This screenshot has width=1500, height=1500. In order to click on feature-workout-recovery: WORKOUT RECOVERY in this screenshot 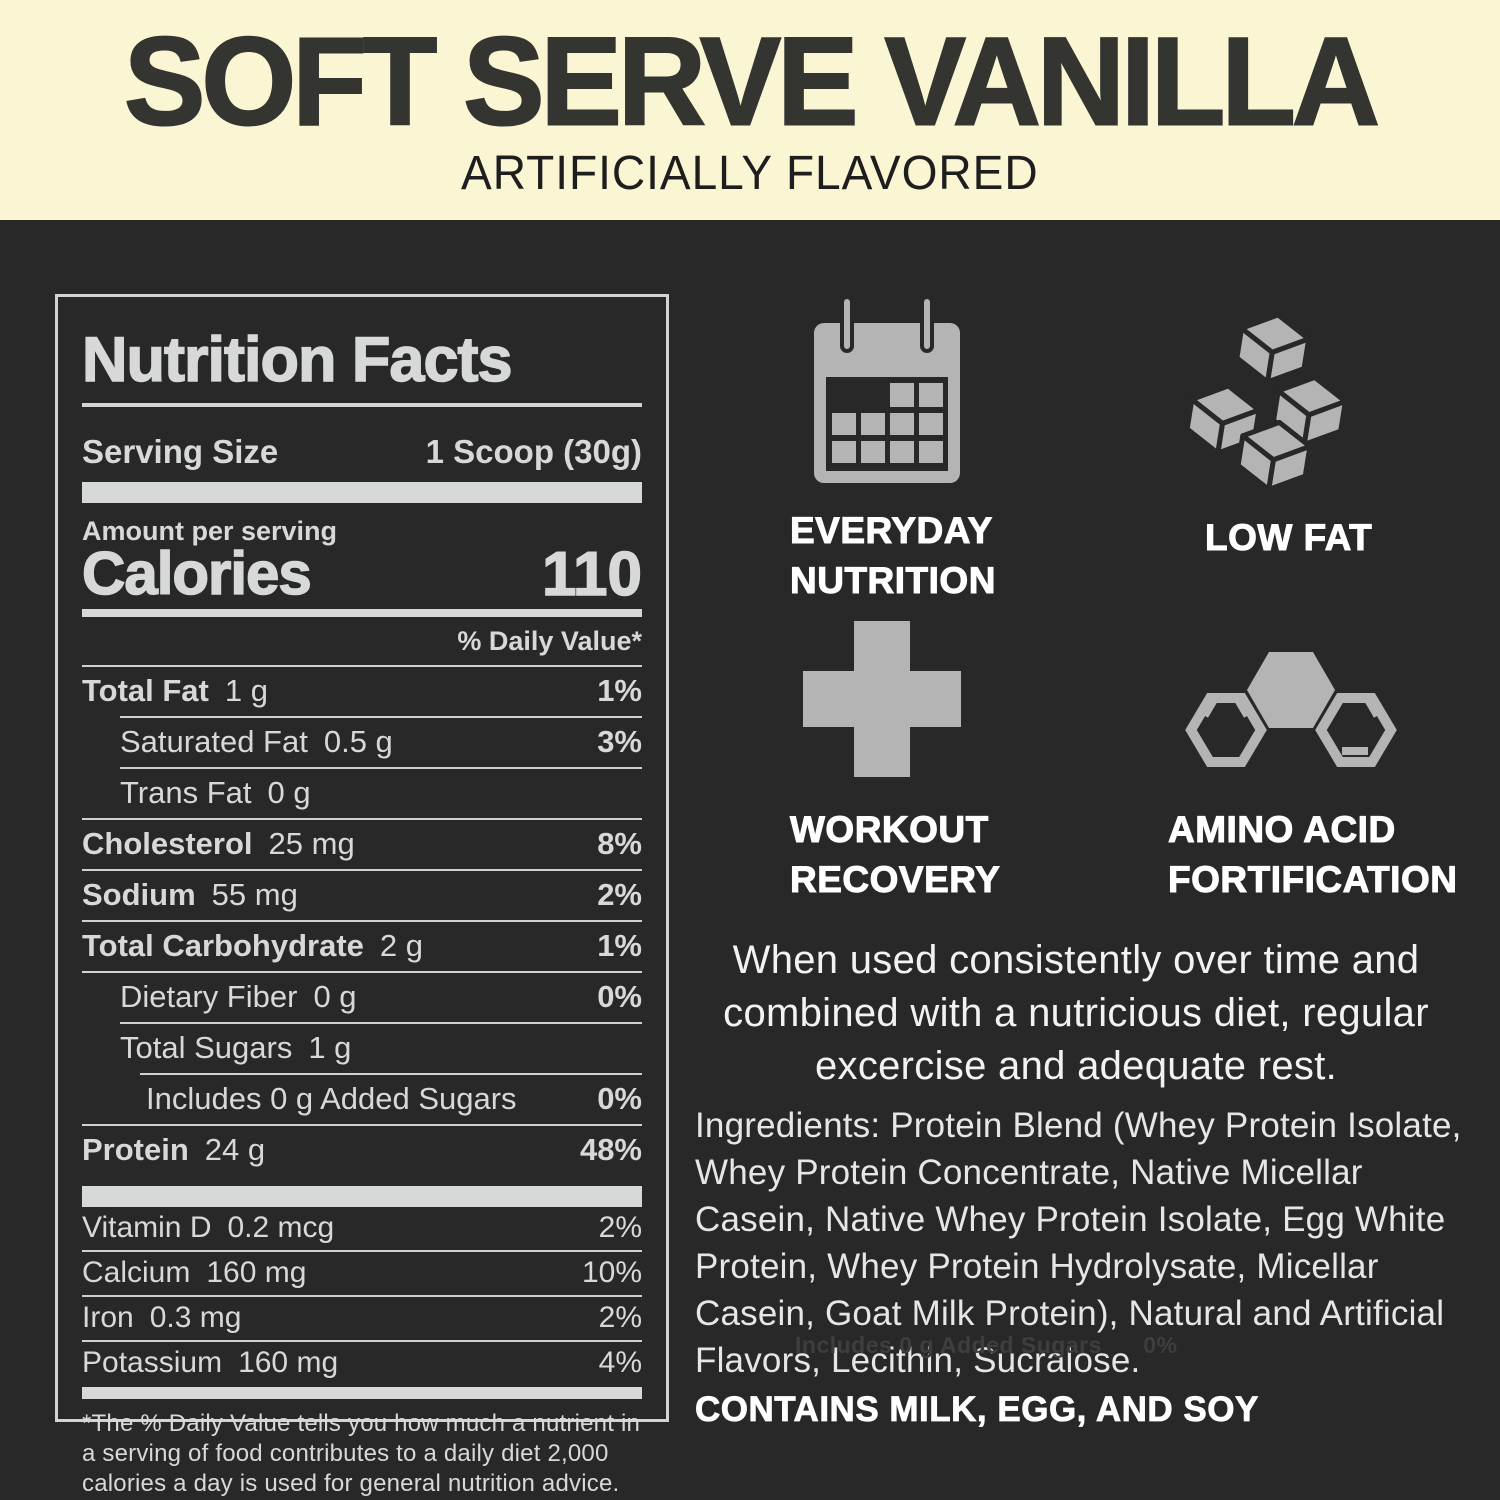, I will do `click(895, 762)`.